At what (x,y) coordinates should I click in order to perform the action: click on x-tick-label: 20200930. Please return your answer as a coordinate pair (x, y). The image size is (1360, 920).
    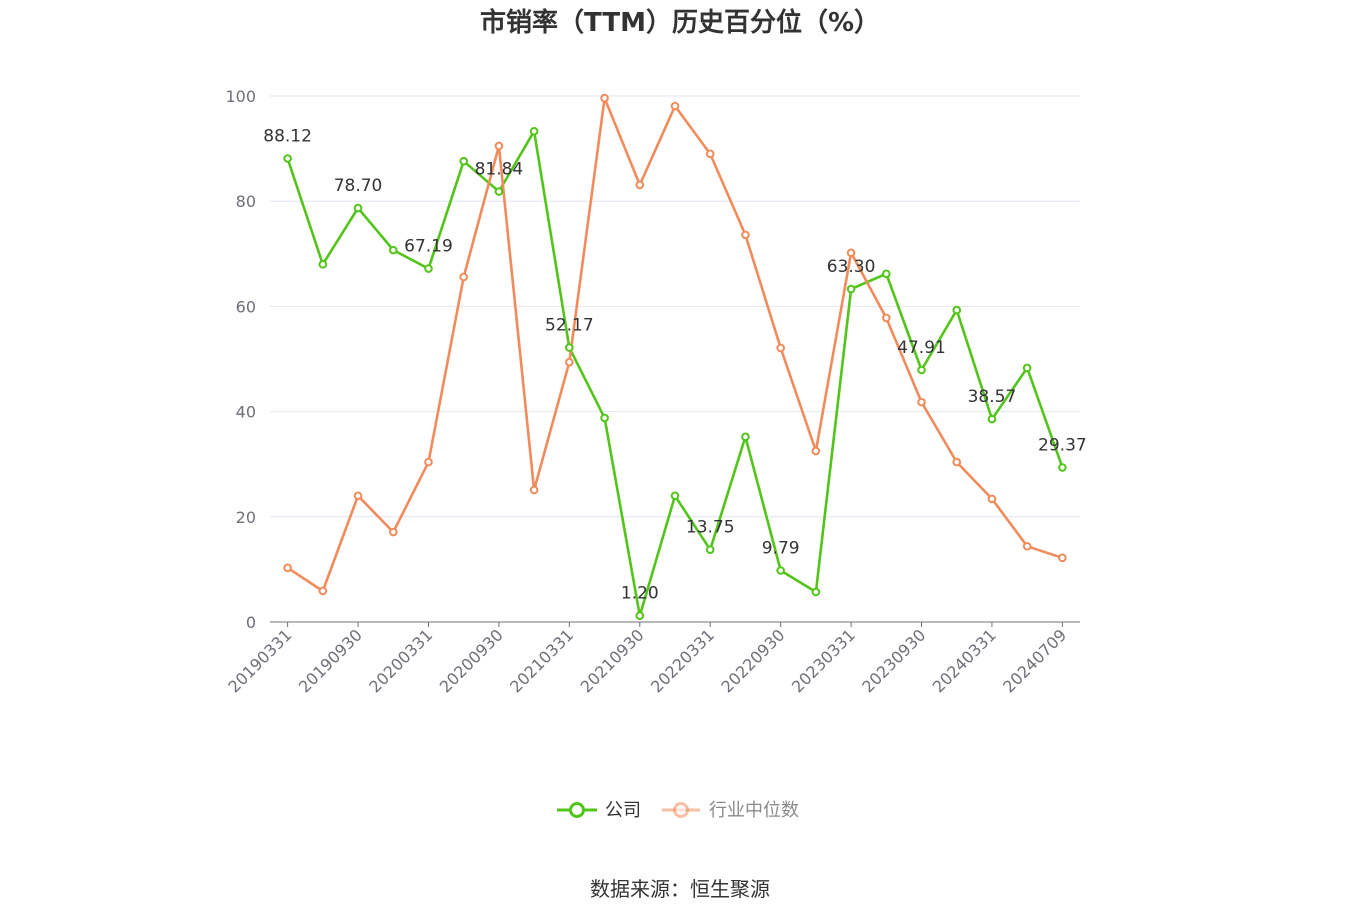
    Looking at the image, I should click on (471, 660).